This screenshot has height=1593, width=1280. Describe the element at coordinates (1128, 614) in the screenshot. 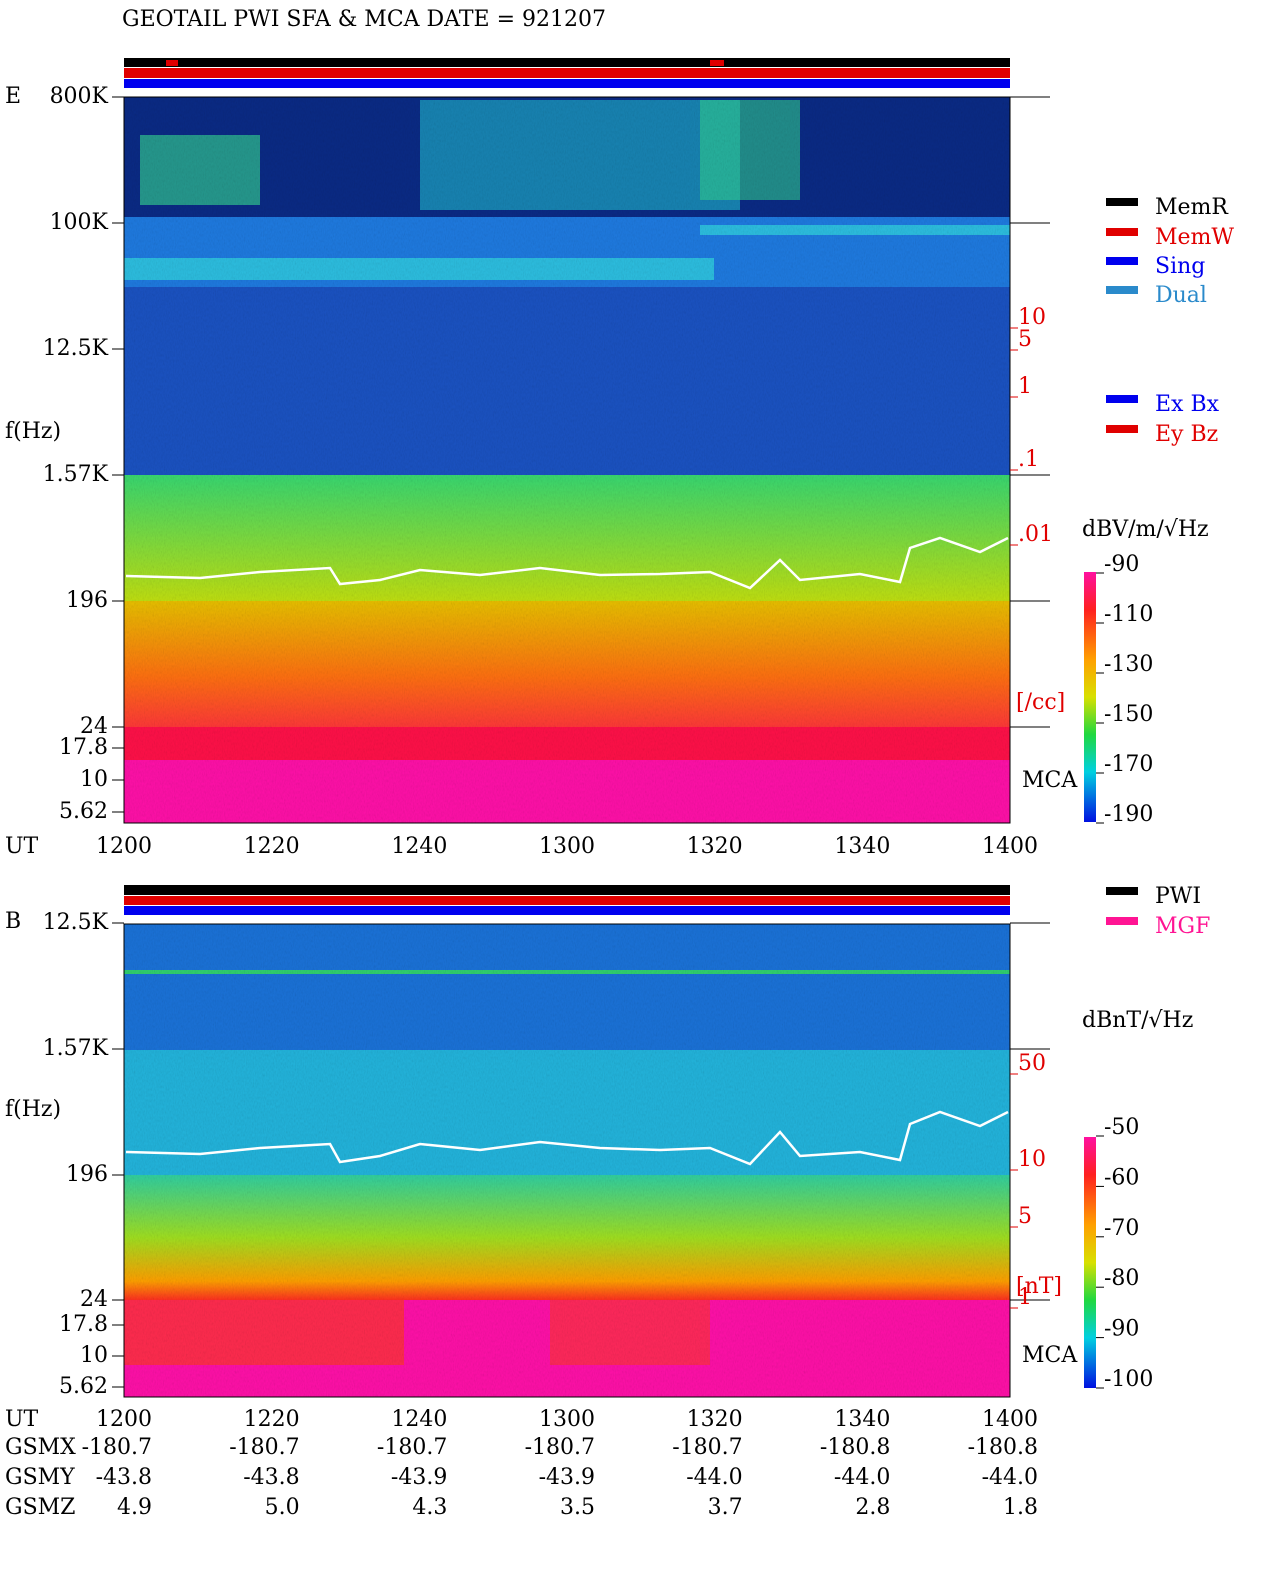

I see `colorbar-tick-label: -110` at that location.